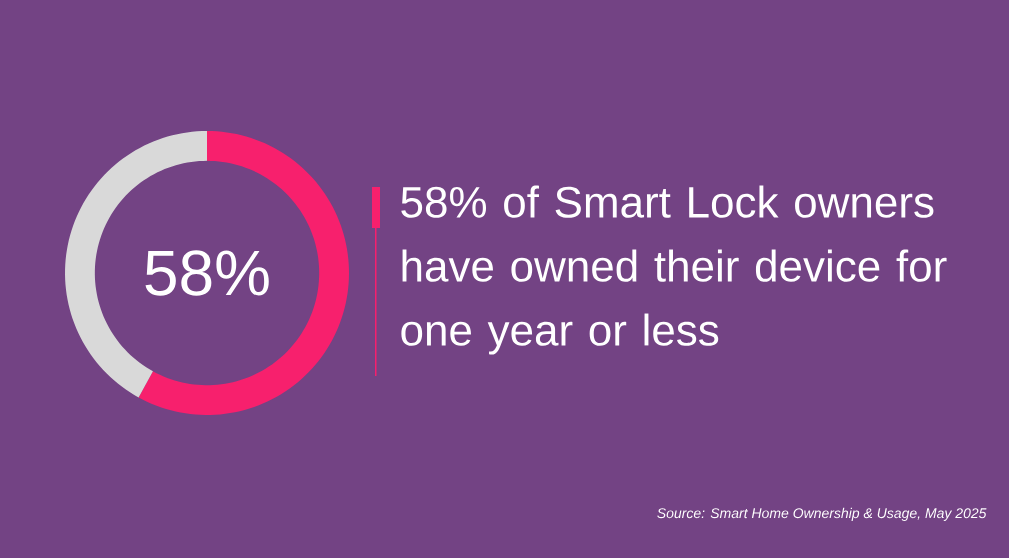 This screenshot has height=558, width=1009. What do you see at coordinates (822, 514) in the screenshot?
I see `source-note: Source: Smart Home Ownership & Usage, May 2025` at bounding box center [822, 514].